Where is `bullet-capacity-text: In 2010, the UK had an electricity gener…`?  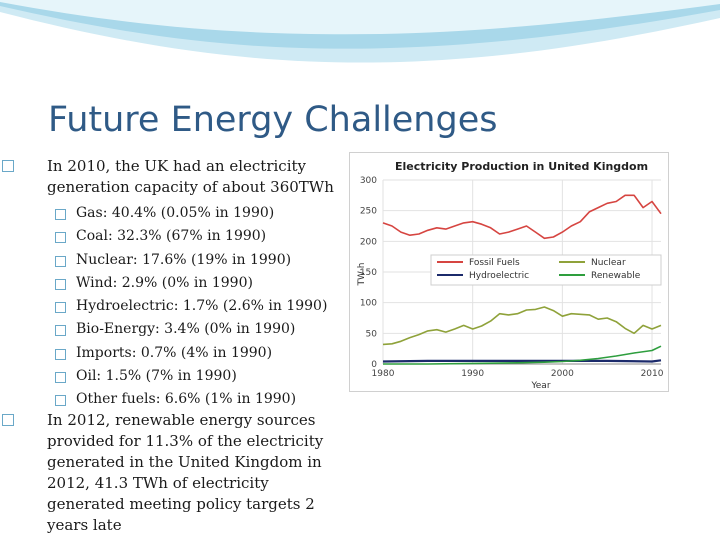 bullet-capacity-text: In 2010, the UK had an electricity gener… is located at coordinates (190, 176).